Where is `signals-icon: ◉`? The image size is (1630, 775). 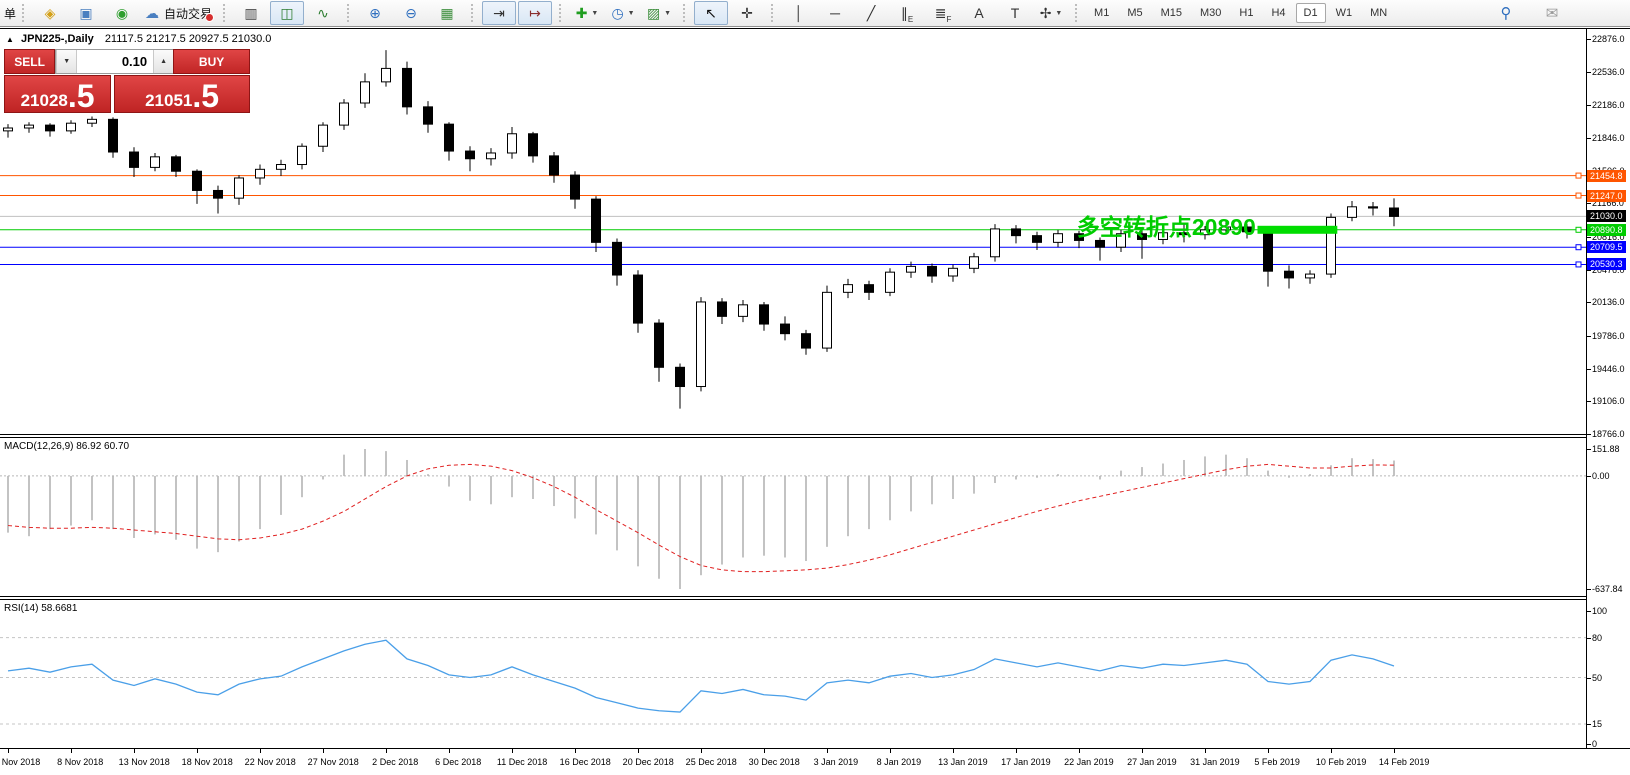
signals-icon: ◉ is located at coordinates (122, 13).